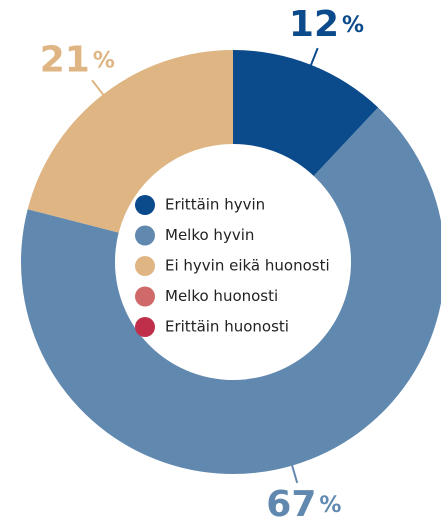 The width and height of the screenshot is (441, 520). What do you see at coordinates (247, 266) in the screenshot?
I see `legend-label: Ei hyvin eikä huonosti` at bounding box center [247, 266].